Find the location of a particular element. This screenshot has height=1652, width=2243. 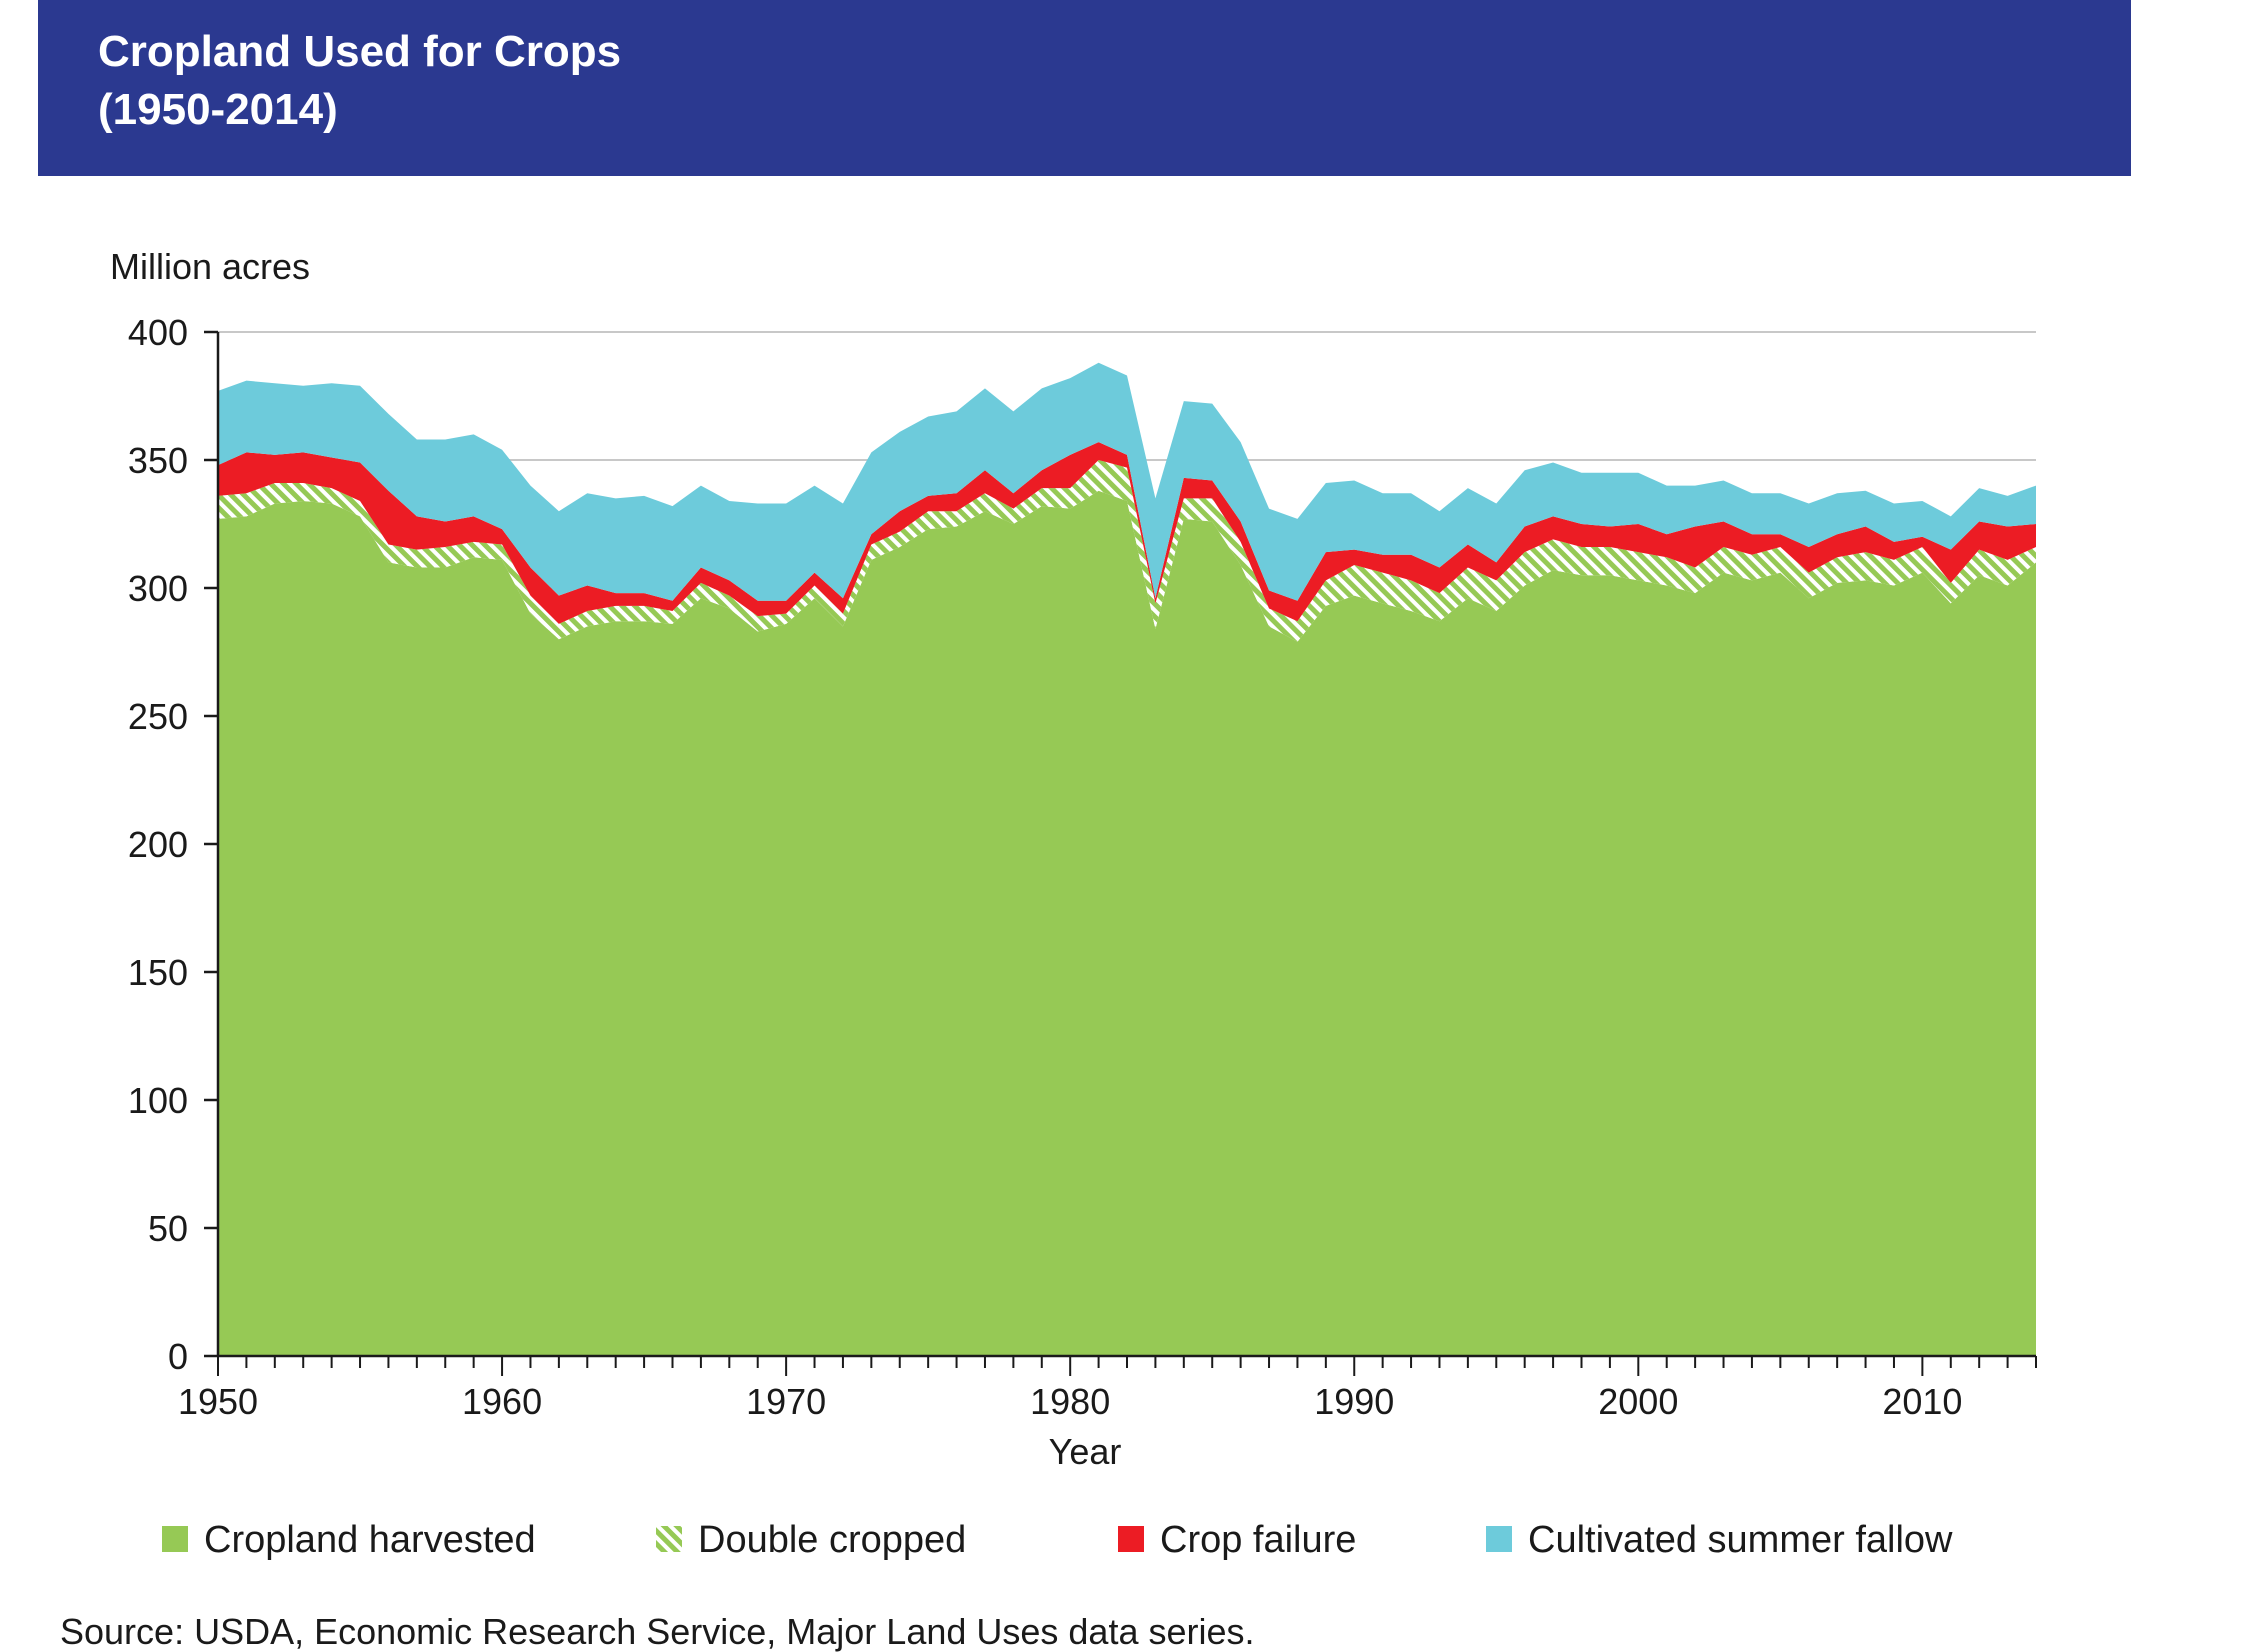

y-tick-label: 150 is located at coordinates (158, 972).